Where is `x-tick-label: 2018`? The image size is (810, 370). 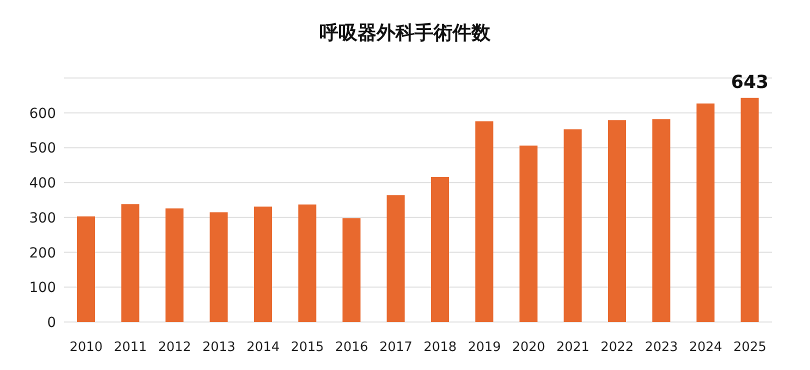 x-tick-label: 2018 is located at coordinates (440, 348).